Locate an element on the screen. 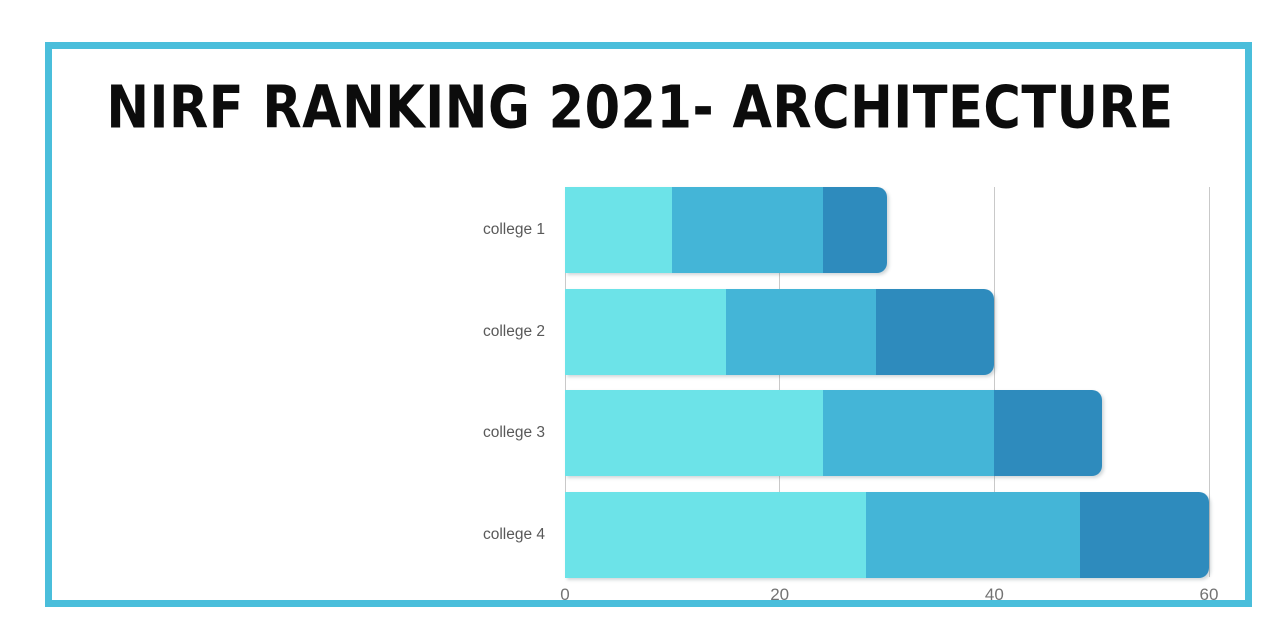 Image resolution: width=1280 pixels, height=620 pixels. x-tick-label: 40 is located at coordinates (994, 594).